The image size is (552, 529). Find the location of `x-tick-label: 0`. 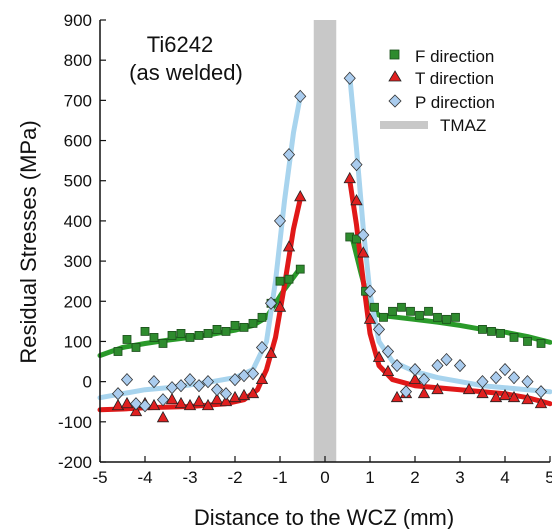

x-tick-label: 0 is located at coordinates (324, 477).